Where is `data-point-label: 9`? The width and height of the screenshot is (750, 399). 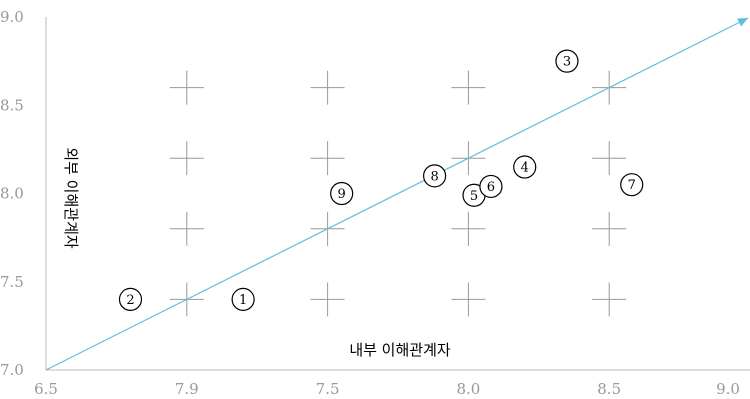
data-point-label: 9 is located at coordinates (342, 194).